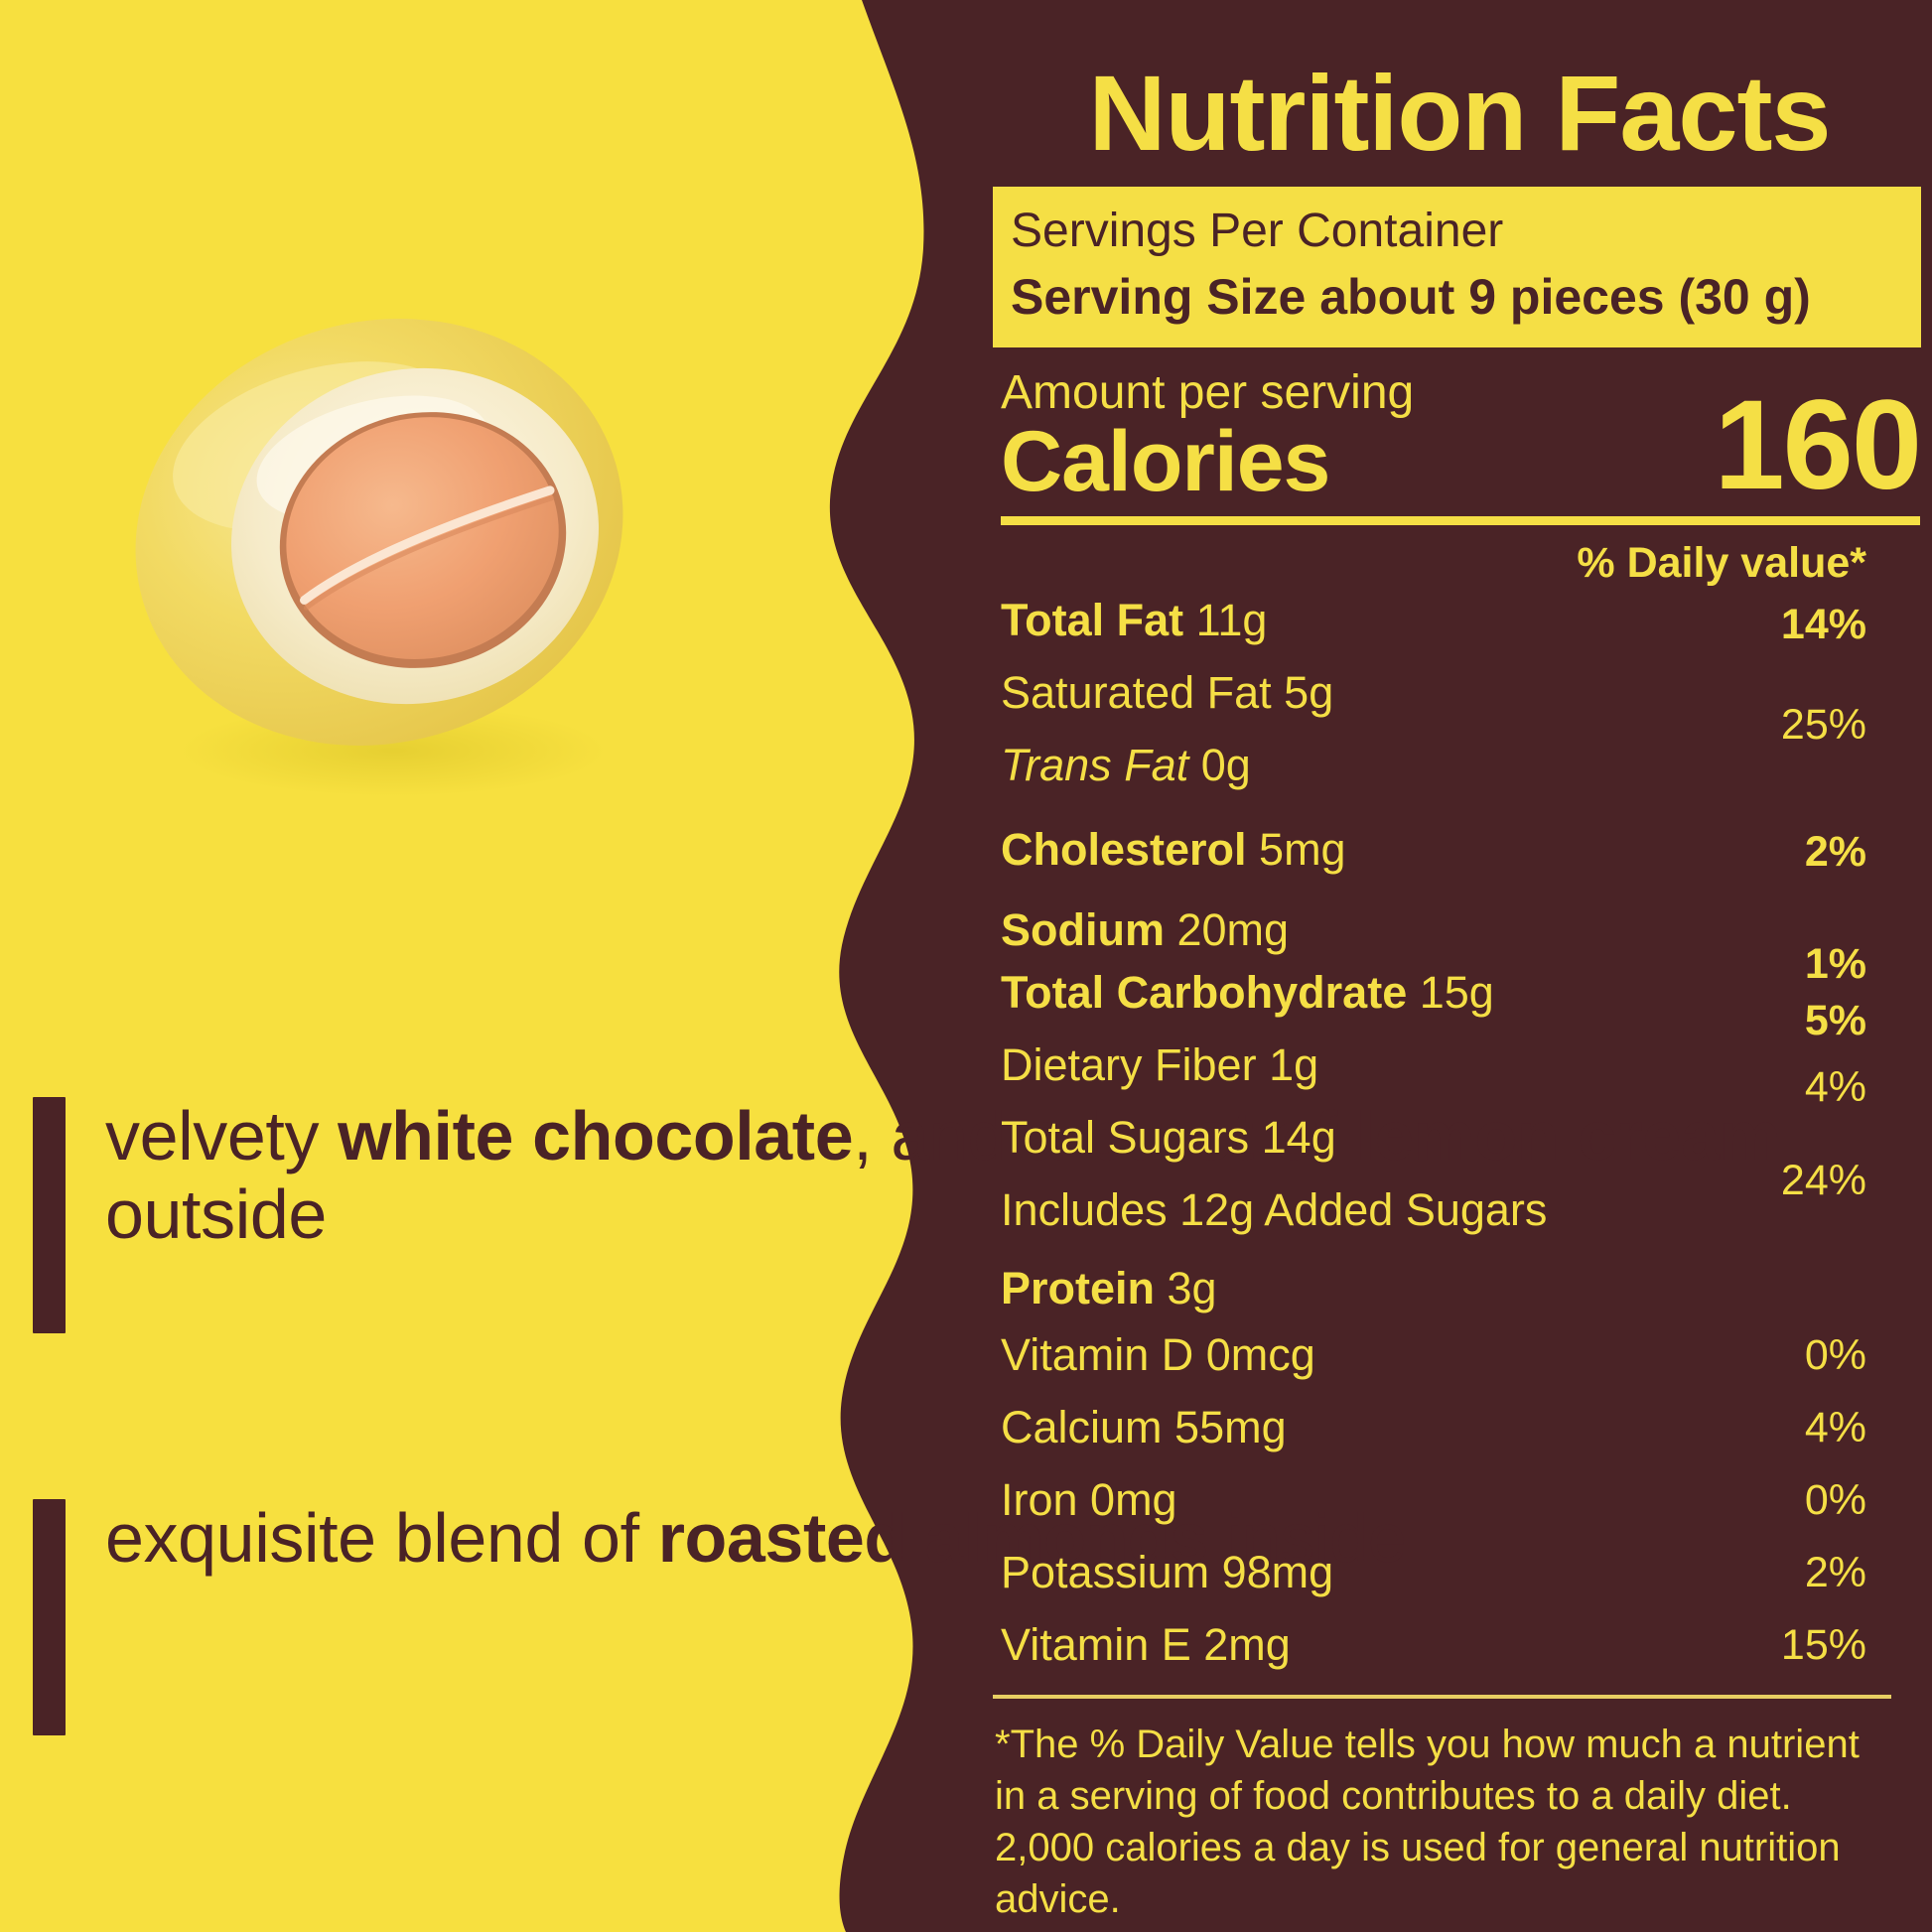 Image resolution: width=1932 pixels, height=1932 pixels. I want to click on nutrient-name: Protein, so click(1079, 1287).